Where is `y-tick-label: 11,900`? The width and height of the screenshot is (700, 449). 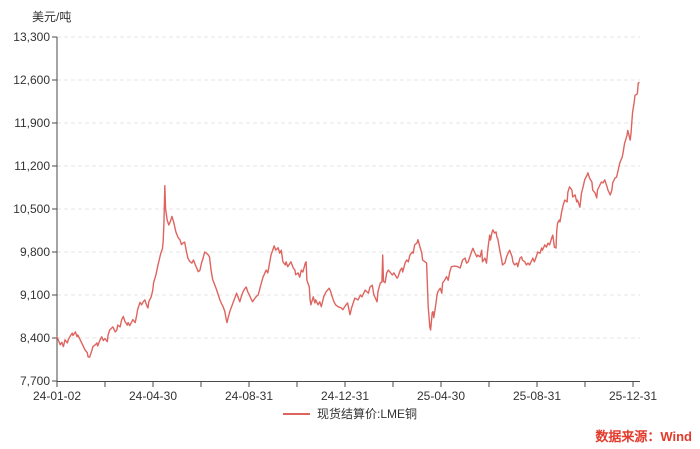 y-tick-label: 11,900 is located at coordinates (32, 123).